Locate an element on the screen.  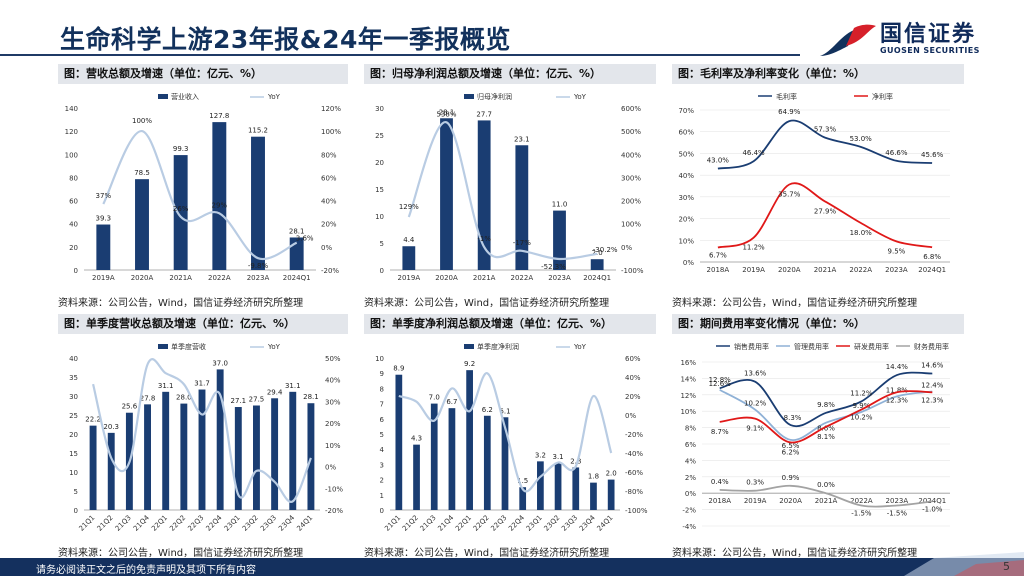
yoy-value-label: 26% is located at coordinates (181, 209).